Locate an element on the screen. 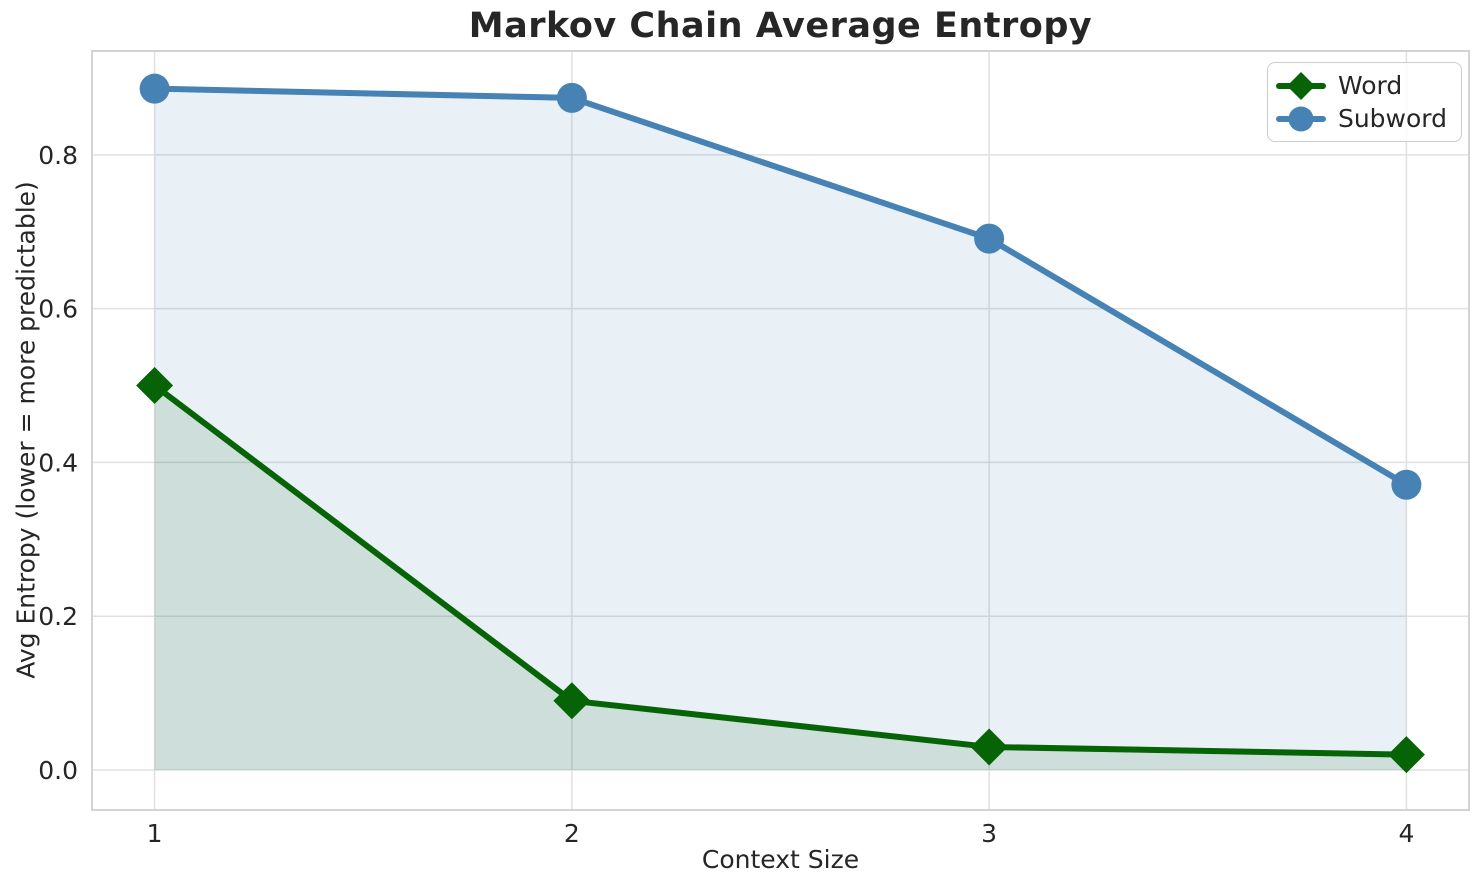 This screenshot has width=1484, height=885. legend-label: Subword is located at coordinates (1392, 118).